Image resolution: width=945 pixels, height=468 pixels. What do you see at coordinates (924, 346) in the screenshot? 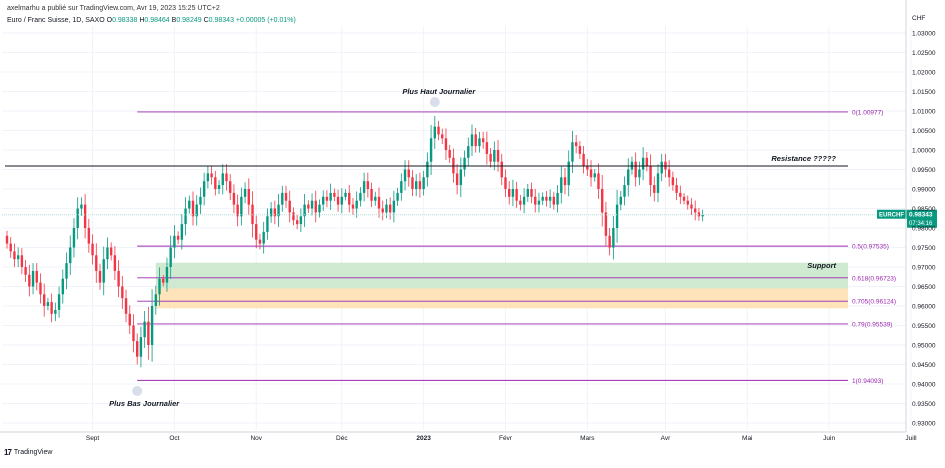
I see `y-tick-label: 0.95000` at bounding box center [924, 346].